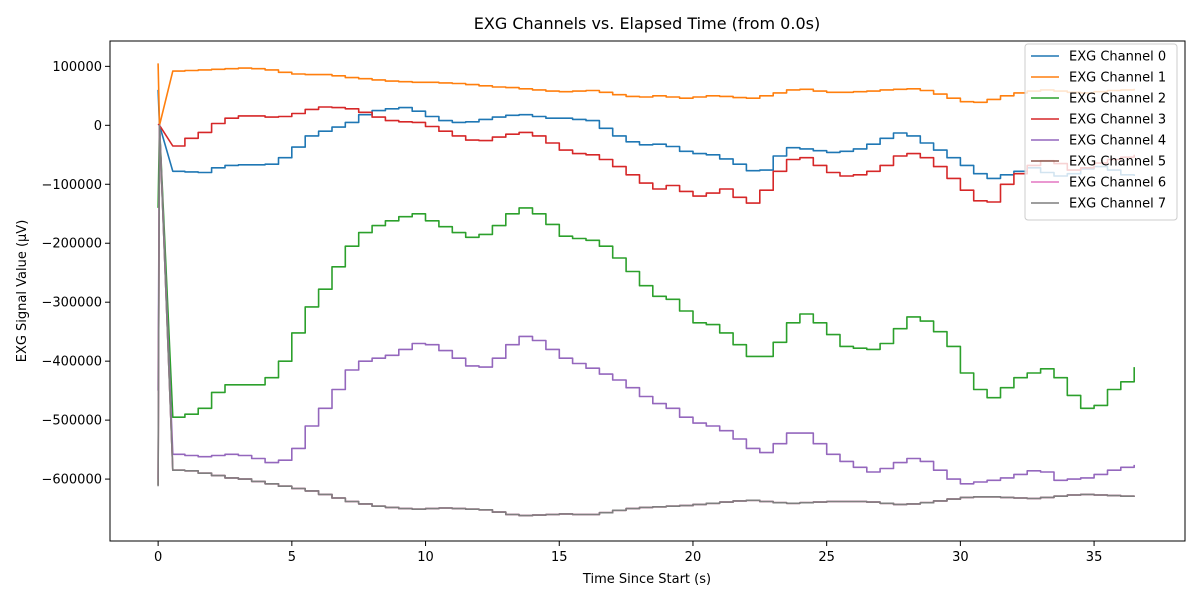 The height and width of the screenshot is (600, 1200). I want to click on legend-entry-label: EXG Channel 7, so click(1117, 204).